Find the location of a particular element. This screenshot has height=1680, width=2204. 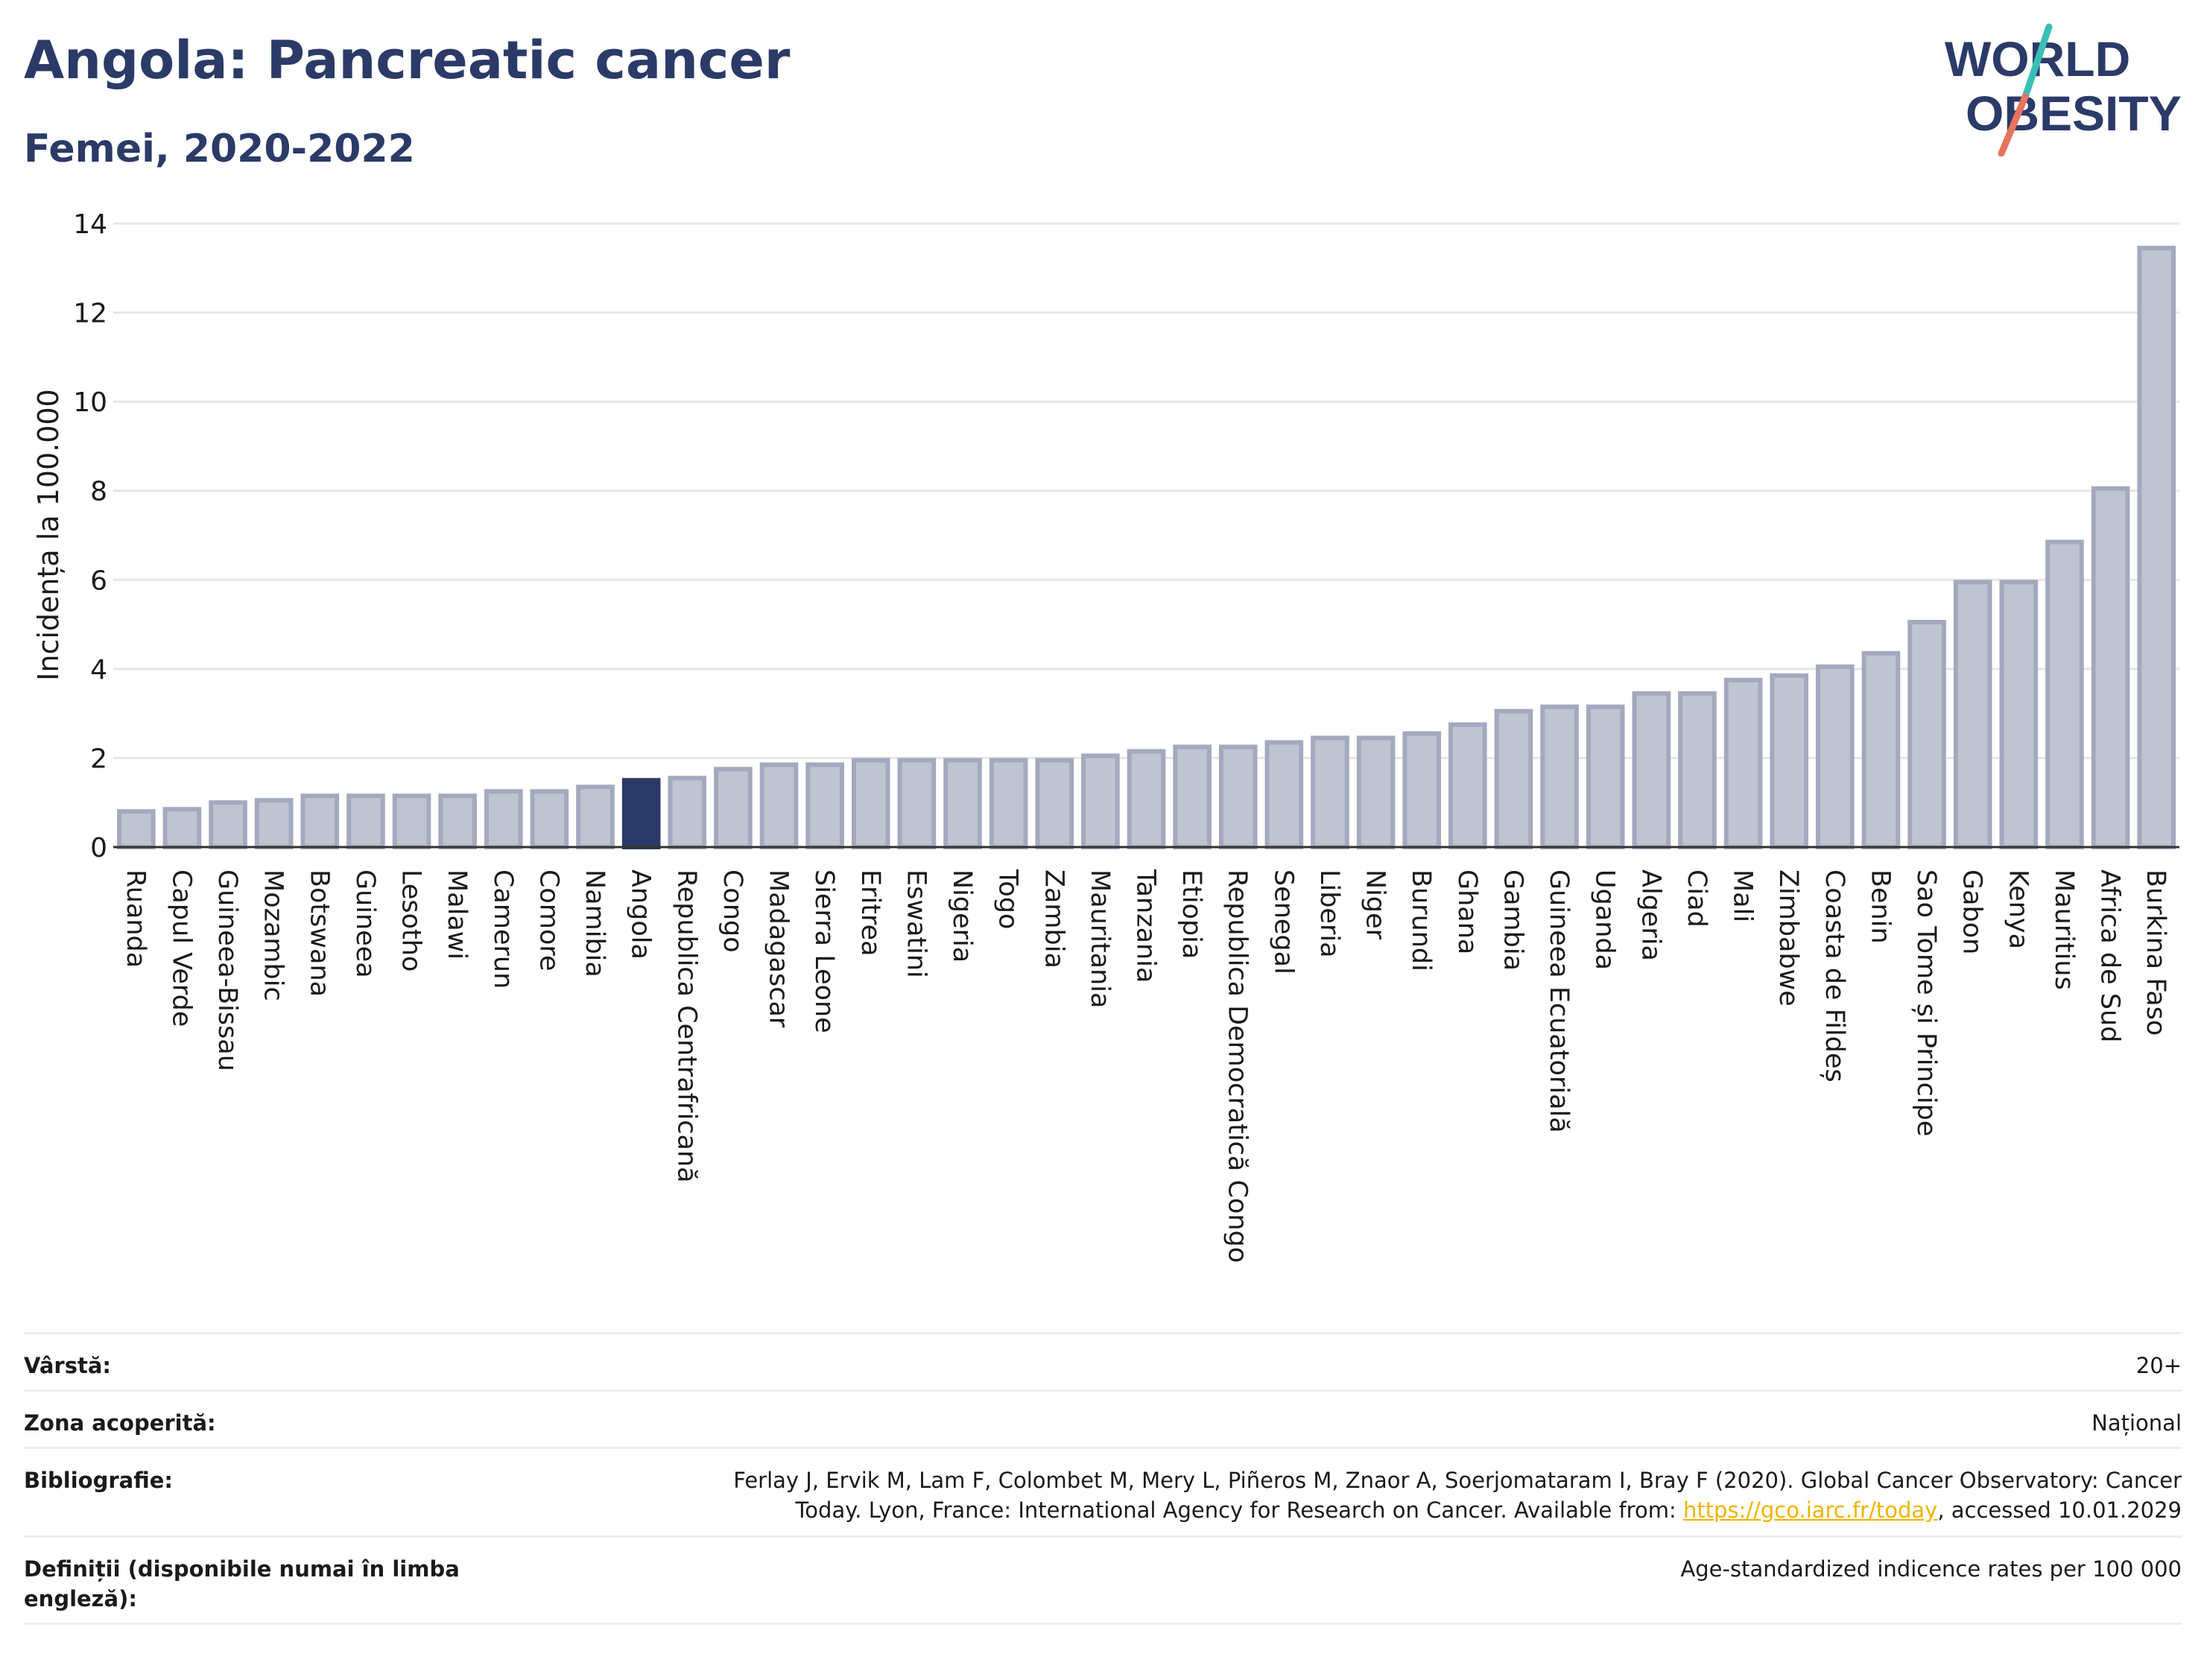

y-tick-label: 6 is located at coordinates (98, 580).